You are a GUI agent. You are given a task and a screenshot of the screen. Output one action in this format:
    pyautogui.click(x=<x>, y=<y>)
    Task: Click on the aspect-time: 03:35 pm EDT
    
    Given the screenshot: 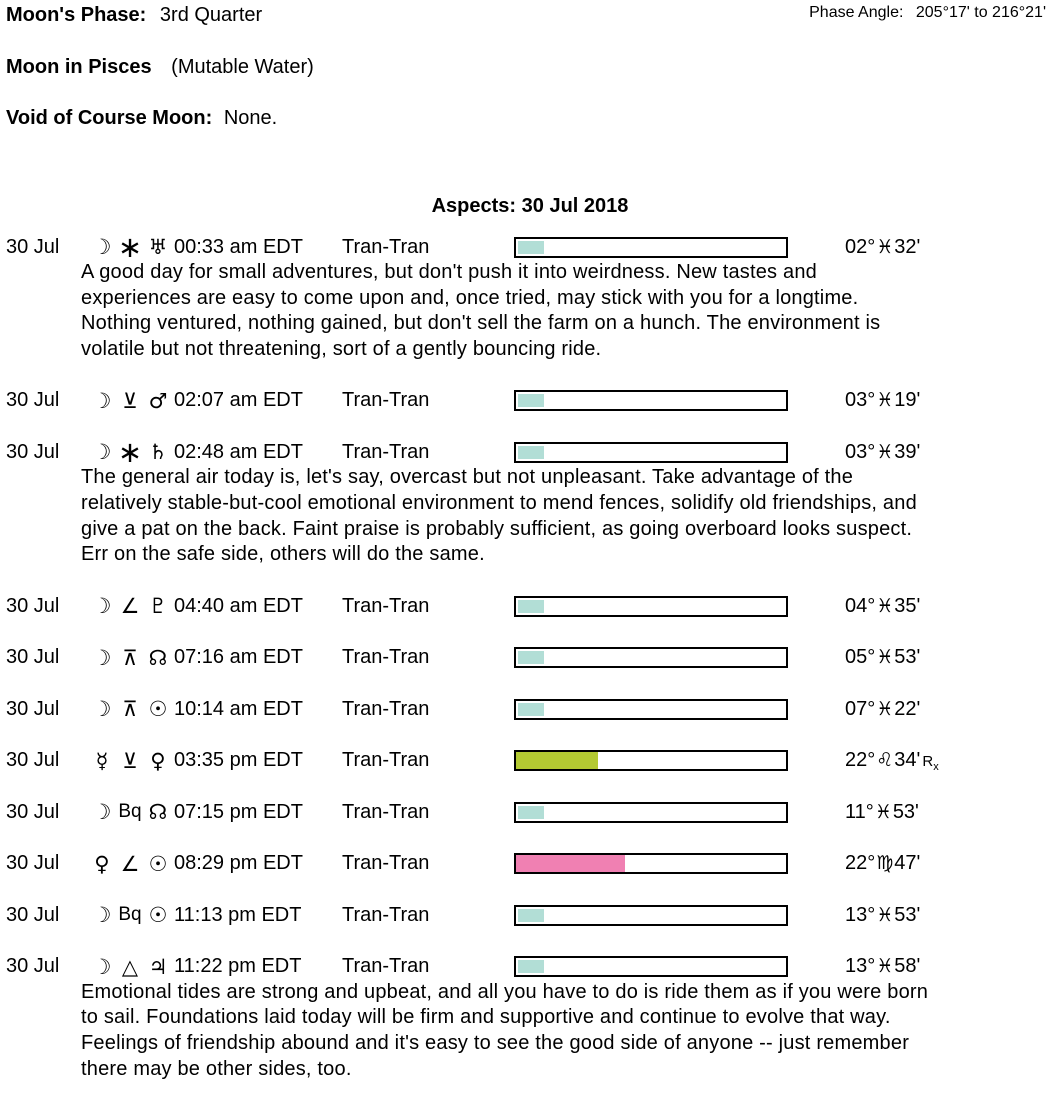 What is the action you would take?
    pyautogui.click(x=238, y=760)
    